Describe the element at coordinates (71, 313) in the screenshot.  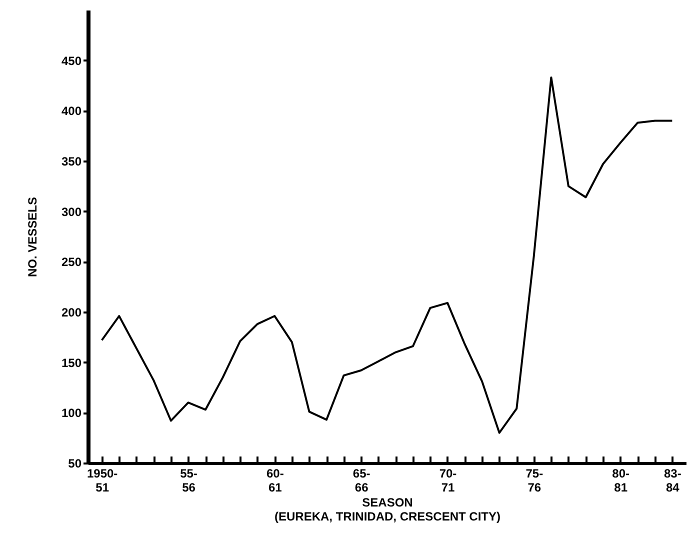
I see `y-tick-label: 200` at that location.